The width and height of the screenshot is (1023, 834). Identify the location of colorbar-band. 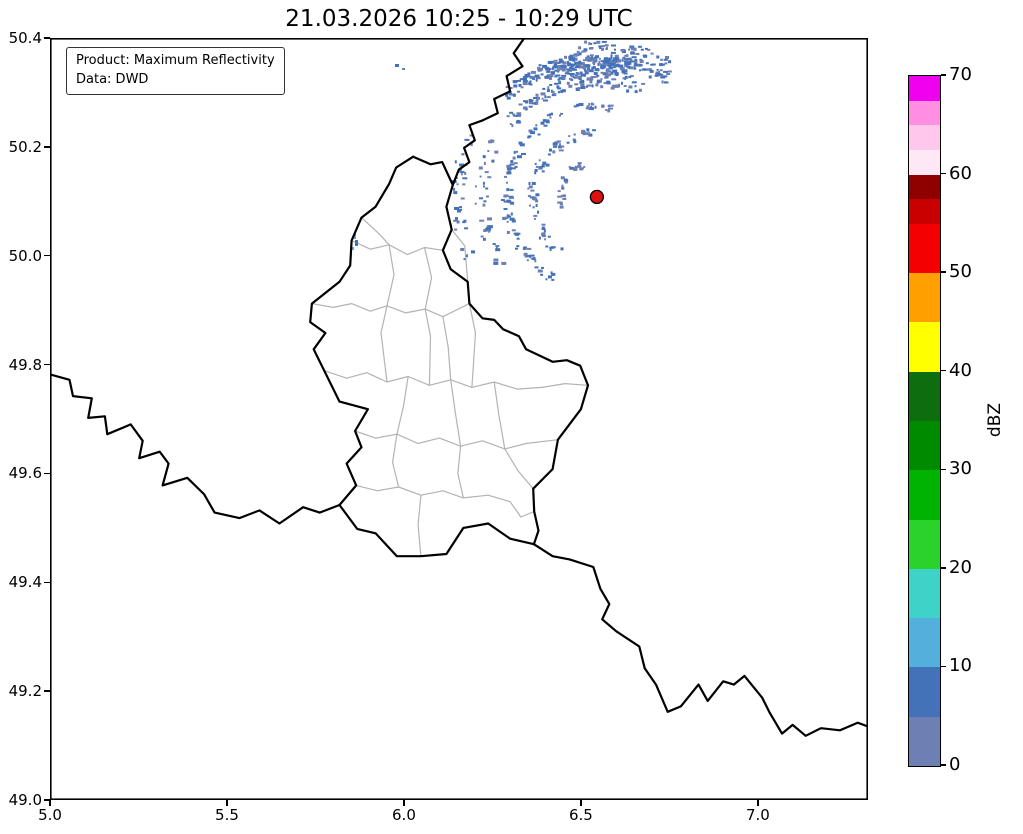
(924, 248).